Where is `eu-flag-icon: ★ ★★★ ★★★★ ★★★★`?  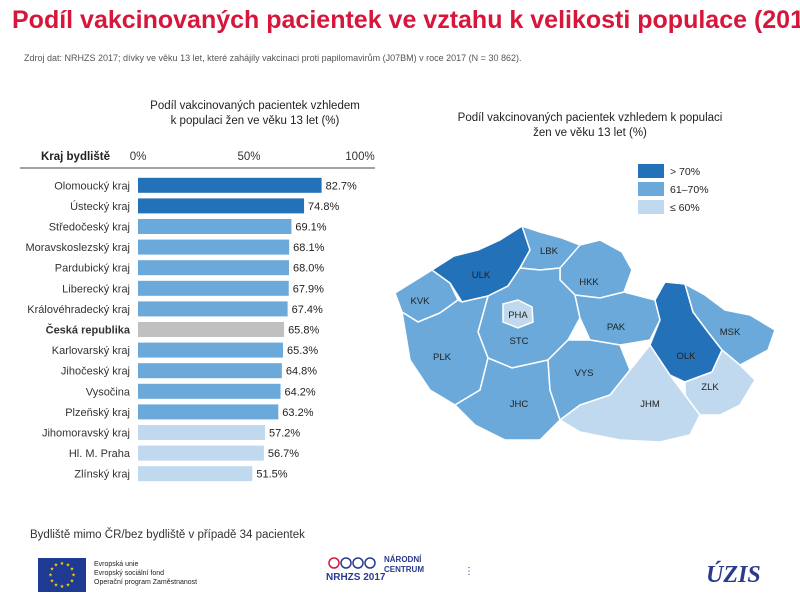
eu-flag-icon: ★ ★★★ ★★★★ ★★★★ is located at coordinates (62, 575).